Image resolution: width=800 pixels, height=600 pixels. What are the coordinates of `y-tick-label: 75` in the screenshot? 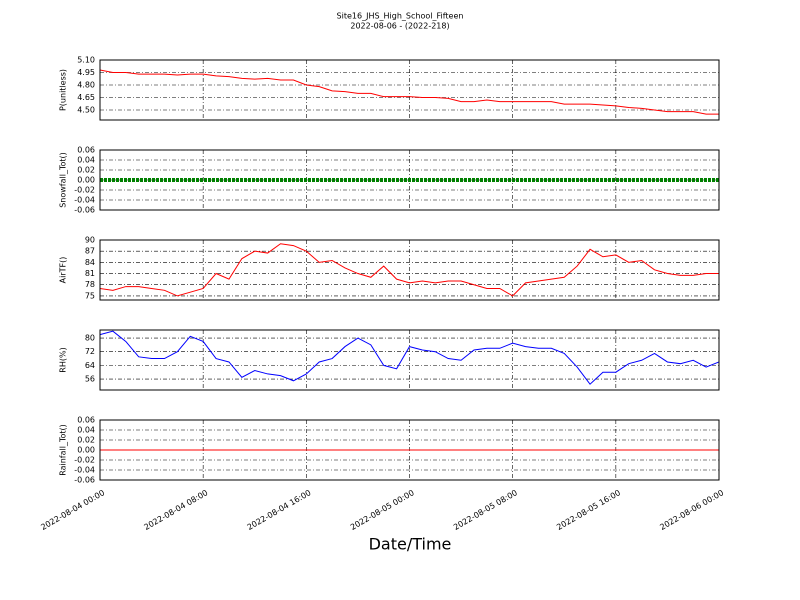 It's located at (90, 295).